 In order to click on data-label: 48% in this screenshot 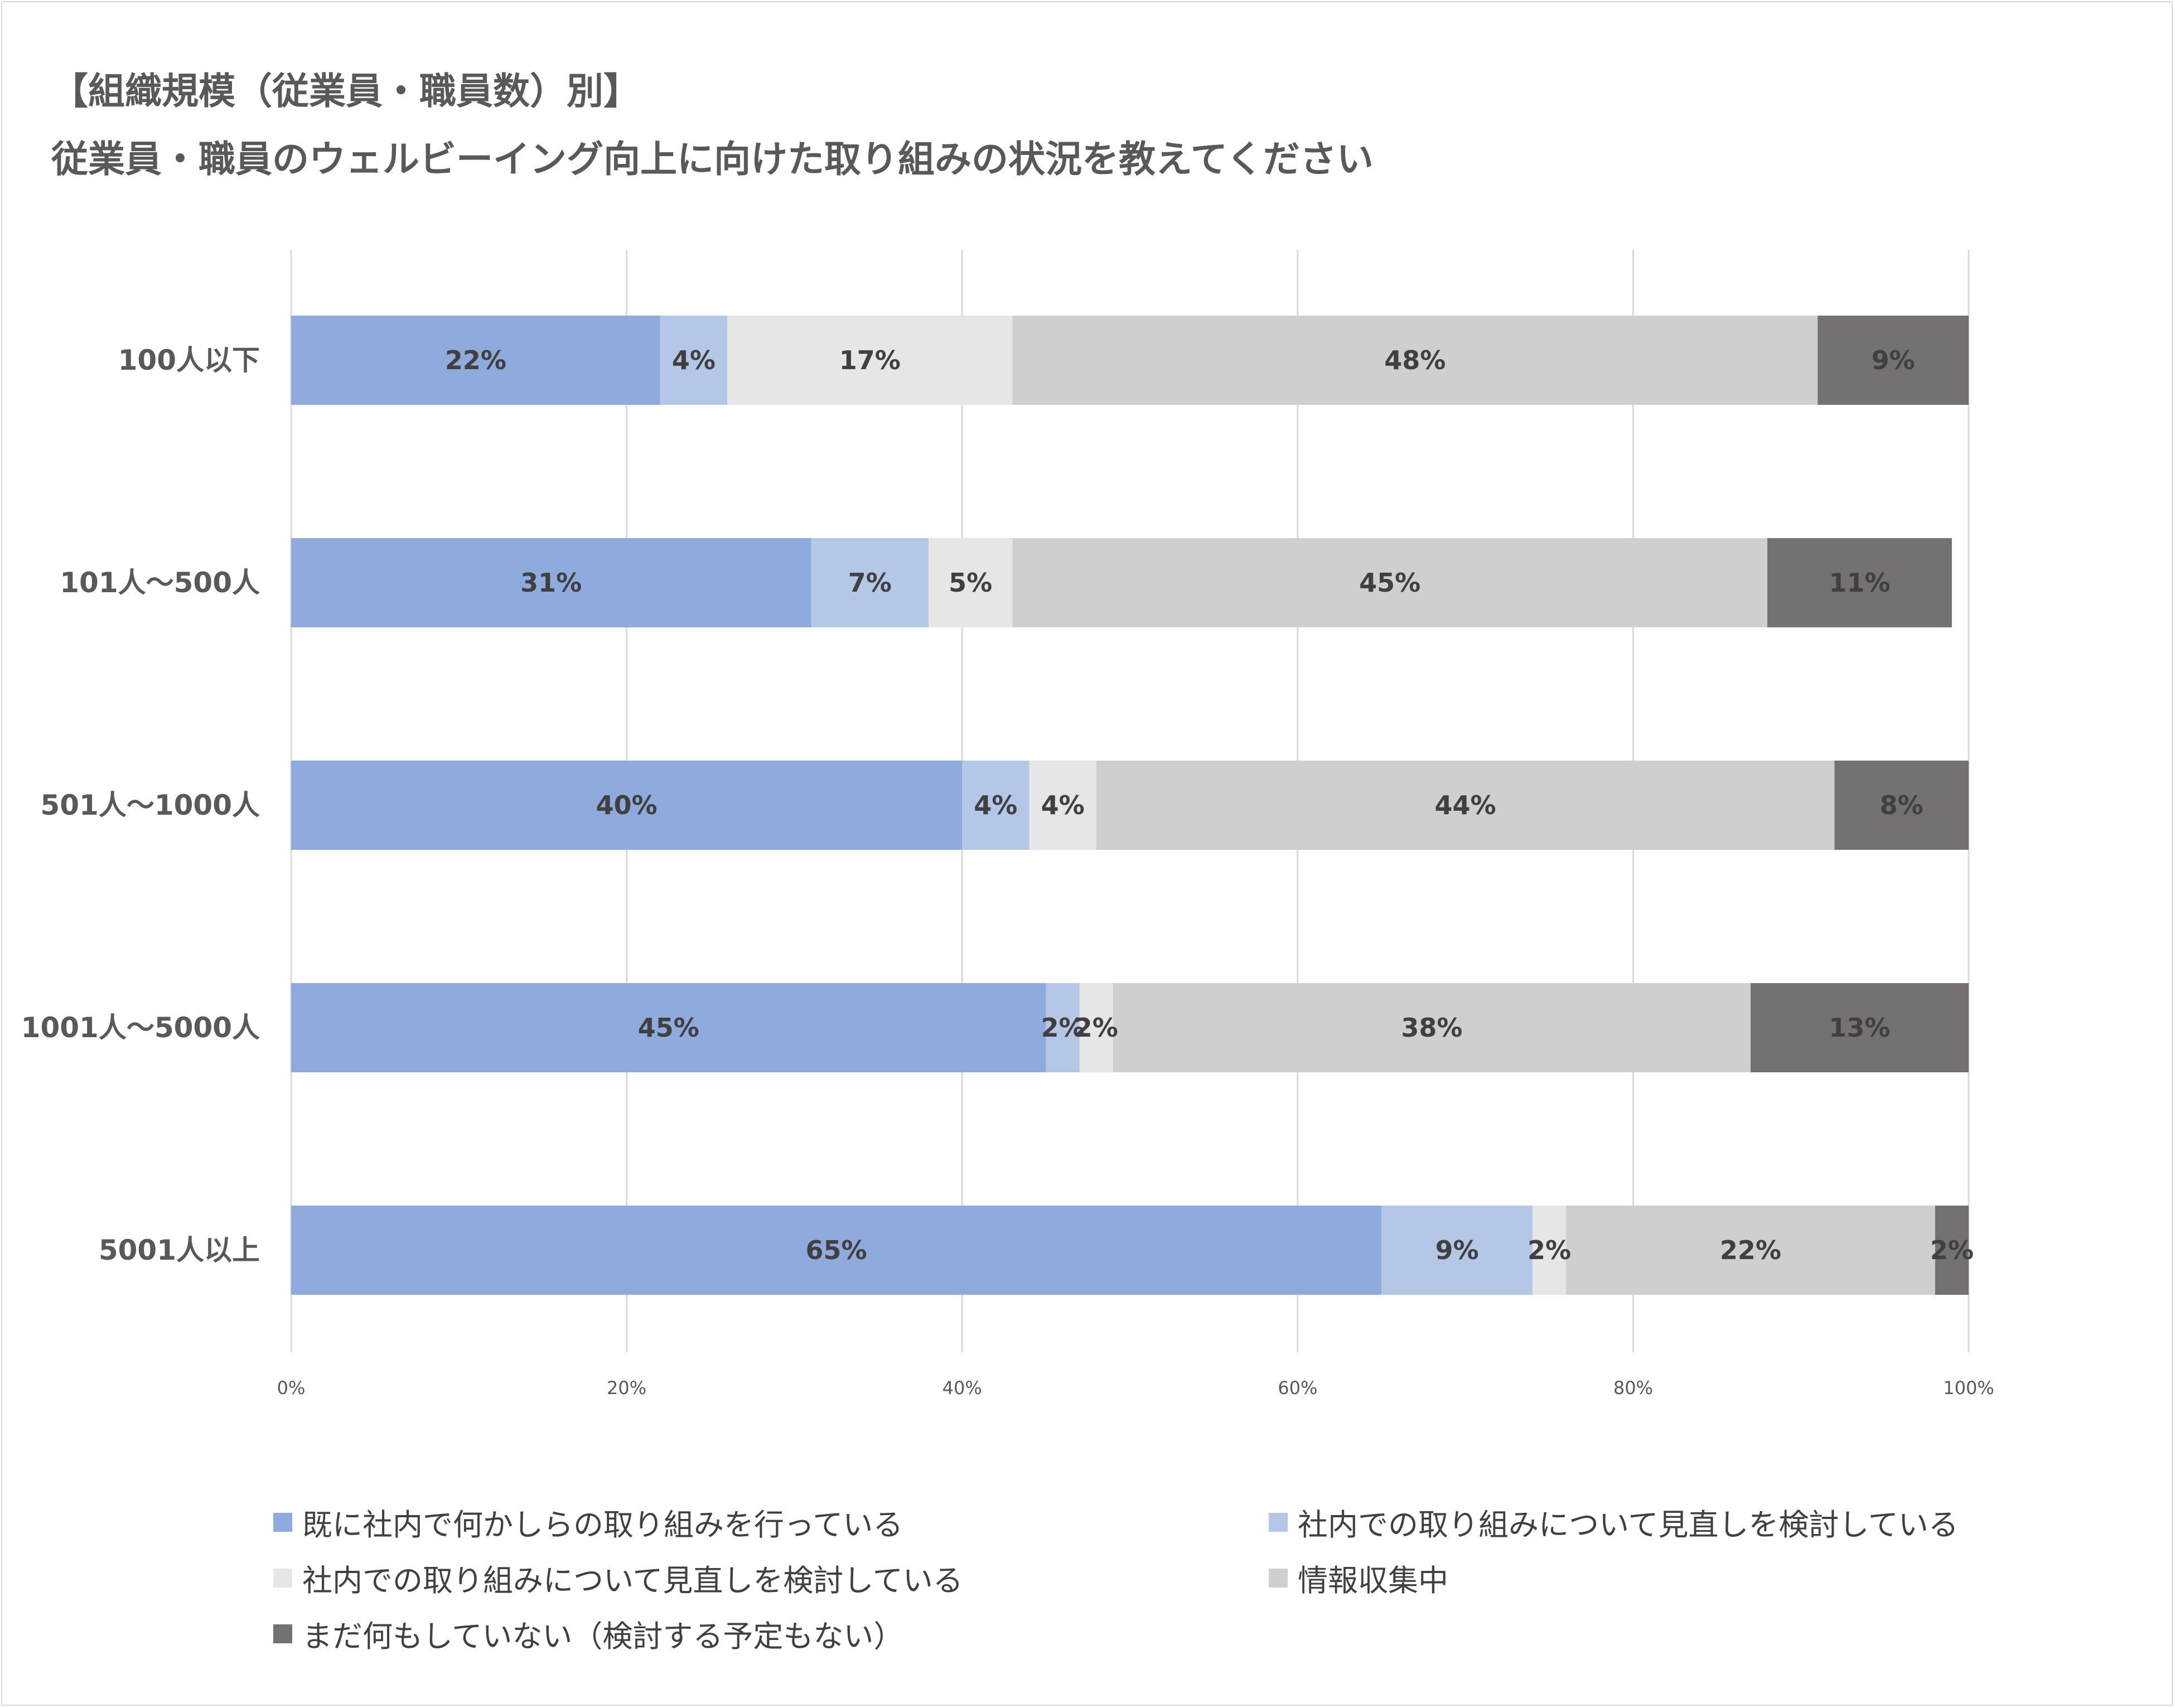, I will do `click(1415, 360)`.